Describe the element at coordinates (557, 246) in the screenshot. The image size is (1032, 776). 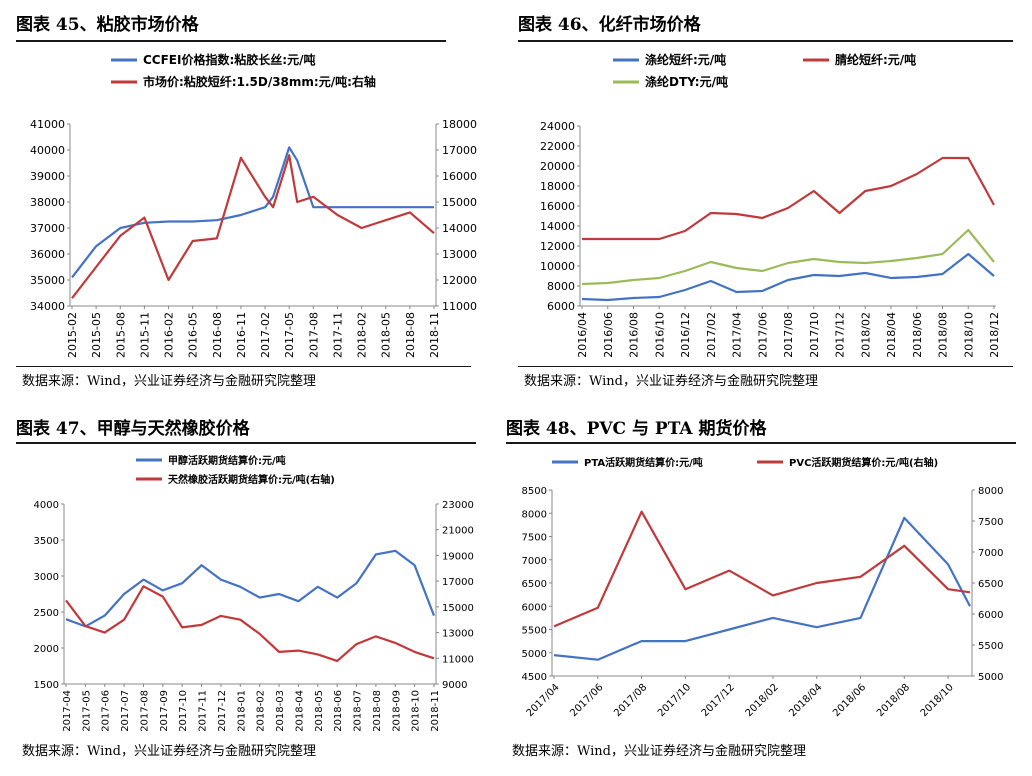
I see `y-tick-label-left: 12000` at that location.